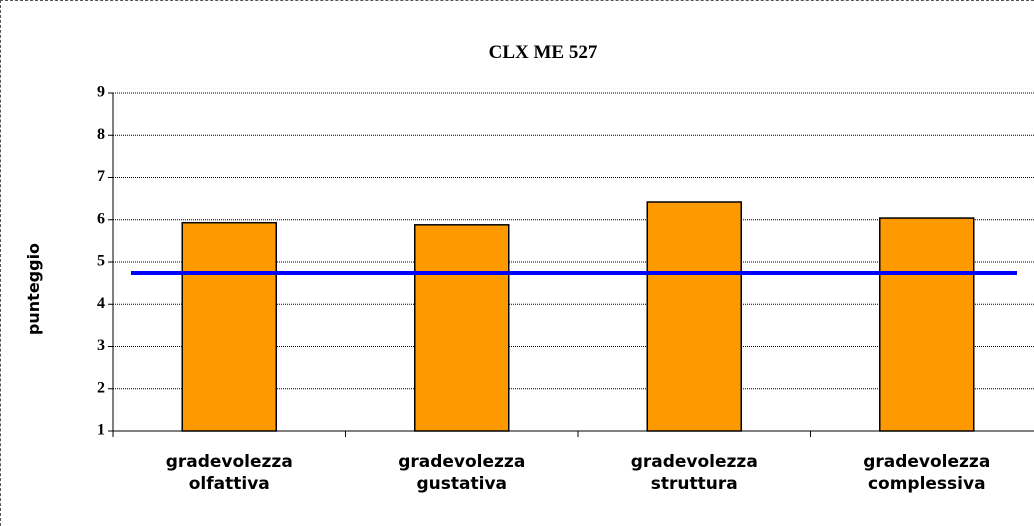  What do you see at coordinates (101, 176) in the screenshot?
I see `y-tick-label: 7` at bounding box center [101, 176].